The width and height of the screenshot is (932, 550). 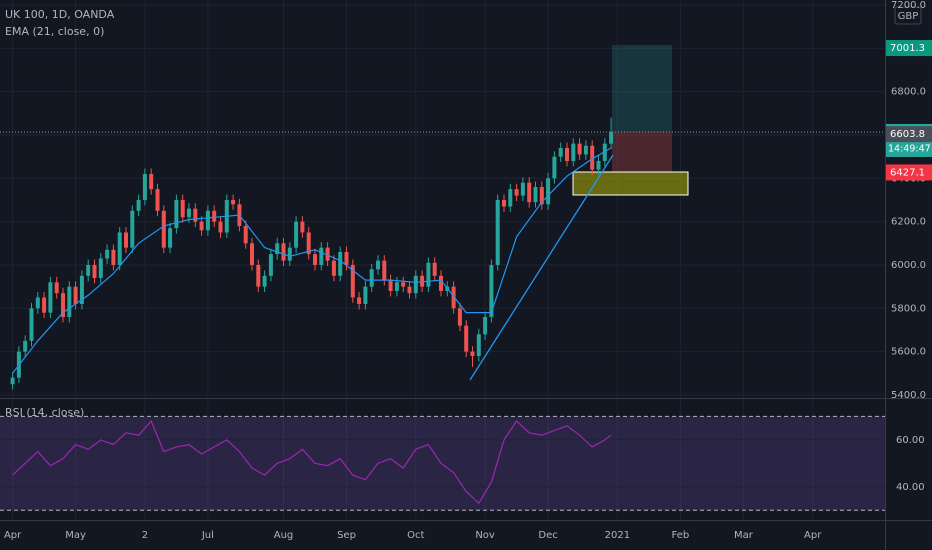 I want to click on rsi-line, so click(x=312, y=462).